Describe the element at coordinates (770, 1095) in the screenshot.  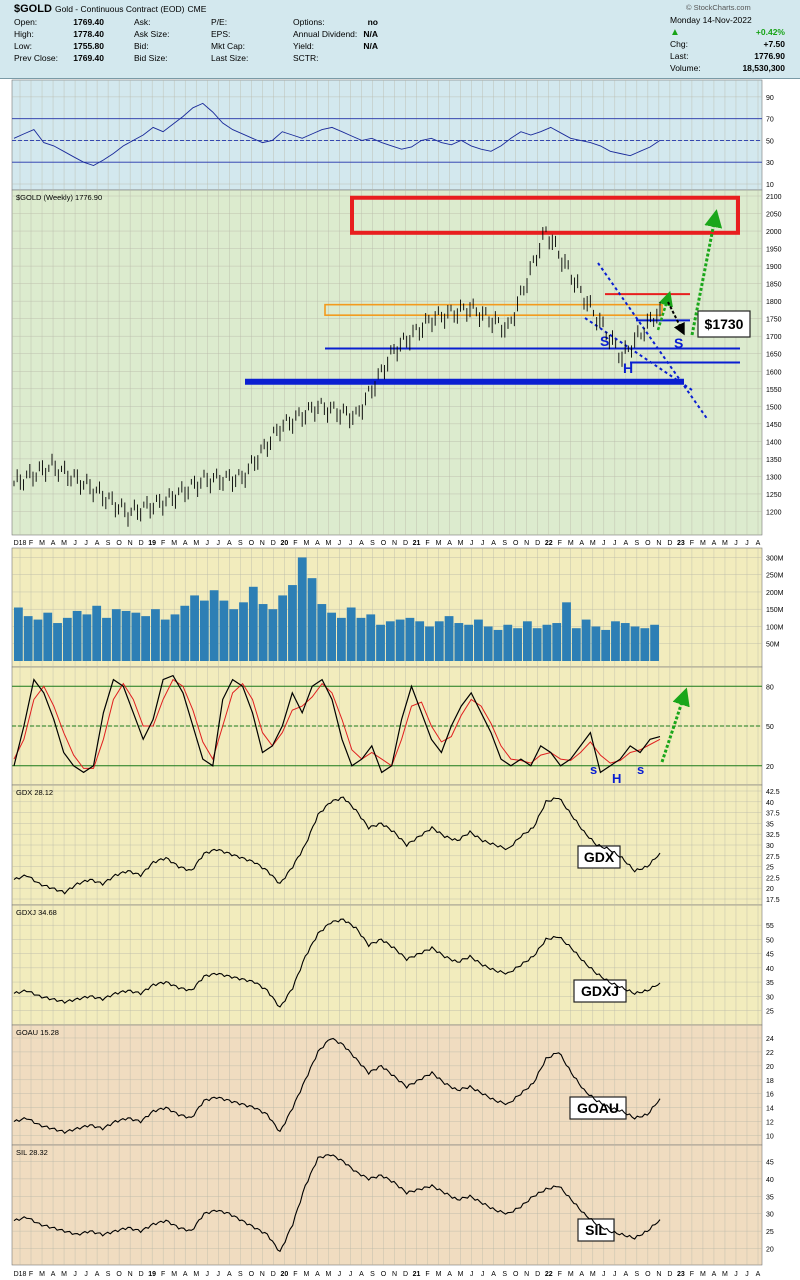
I see `y-tick-label: 16` at that location.